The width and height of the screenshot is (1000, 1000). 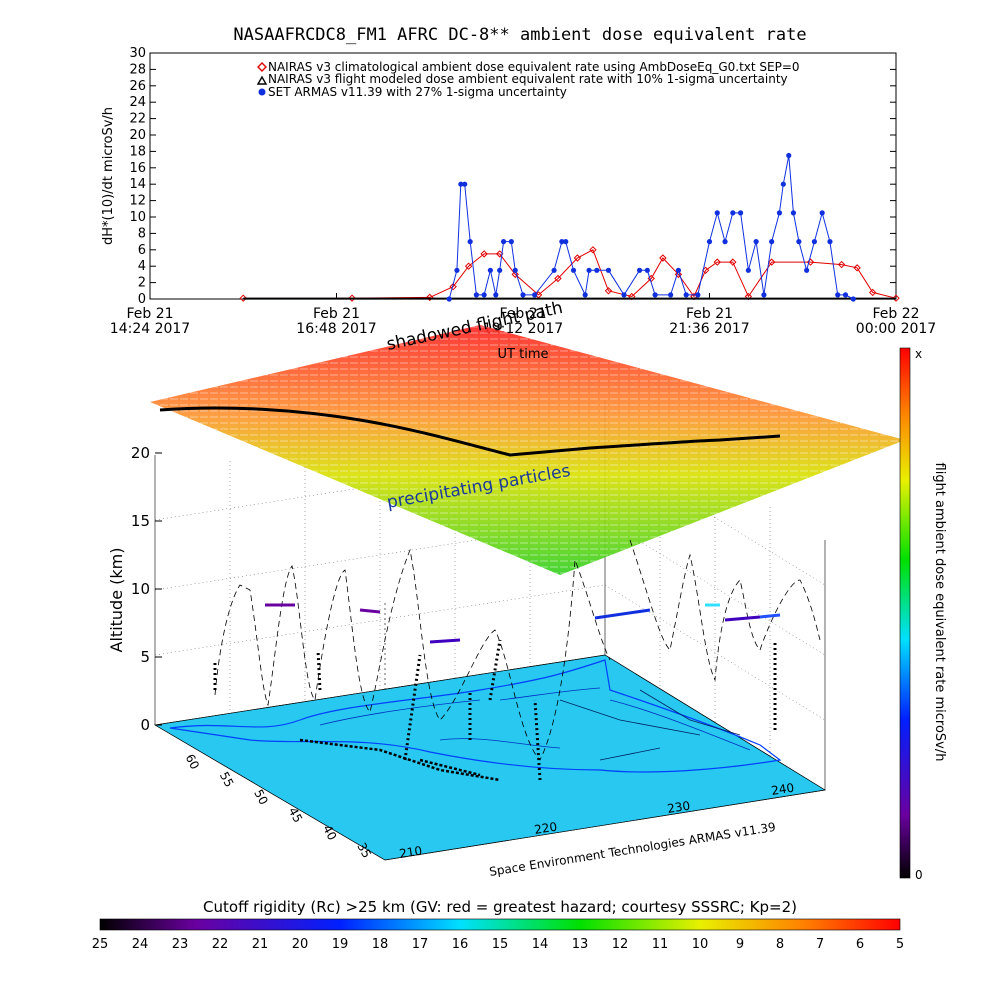 What do you see at coordinates (145, 657) in the screenshot?
I see `z-tick-label: 5` at bounding box center [145, 657].